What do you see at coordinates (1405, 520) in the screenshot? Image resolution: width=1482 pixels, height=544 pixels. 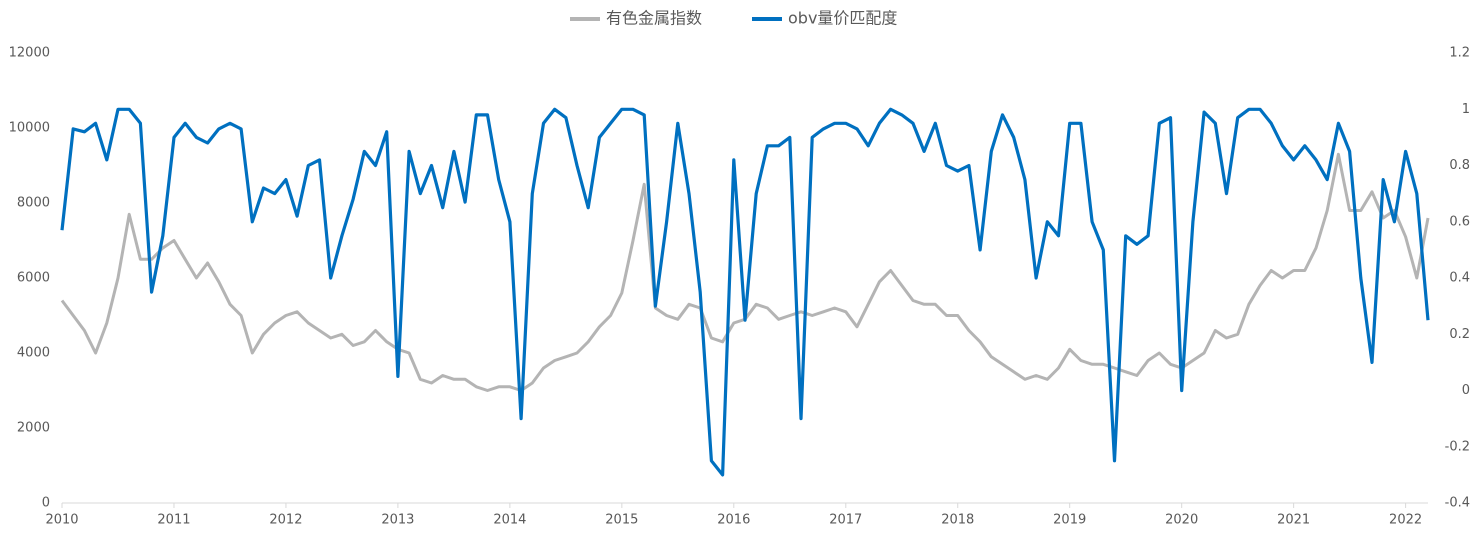 I see `x-tick-label: 2022` at bounding box center [1405, 520].